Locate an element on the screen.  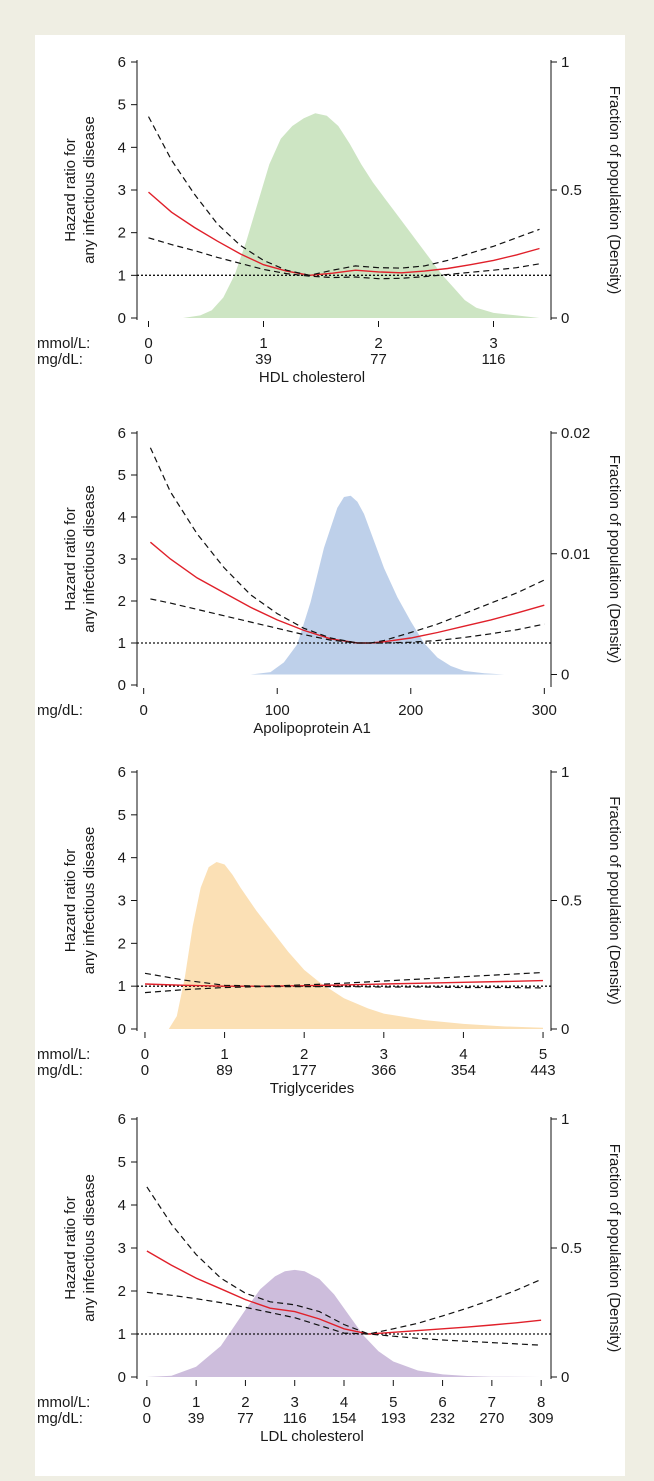
x-axis-title: HDL cholesterol is located at coordinates (312, 377).